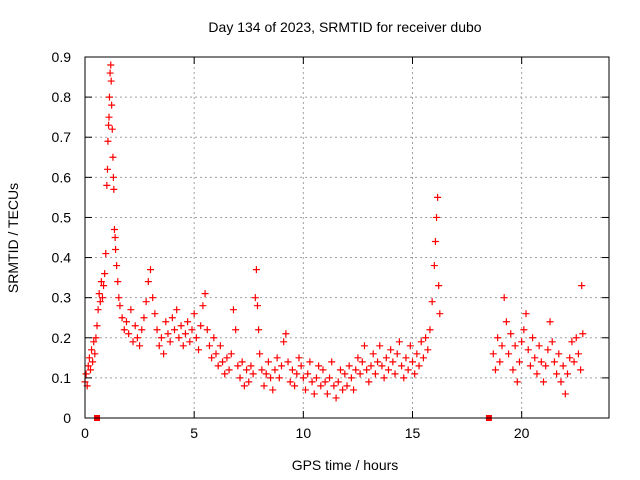 This screenshot has width=640, height=480. I want to click on x-axis-title: GPS time / hours, so click(345, 465).